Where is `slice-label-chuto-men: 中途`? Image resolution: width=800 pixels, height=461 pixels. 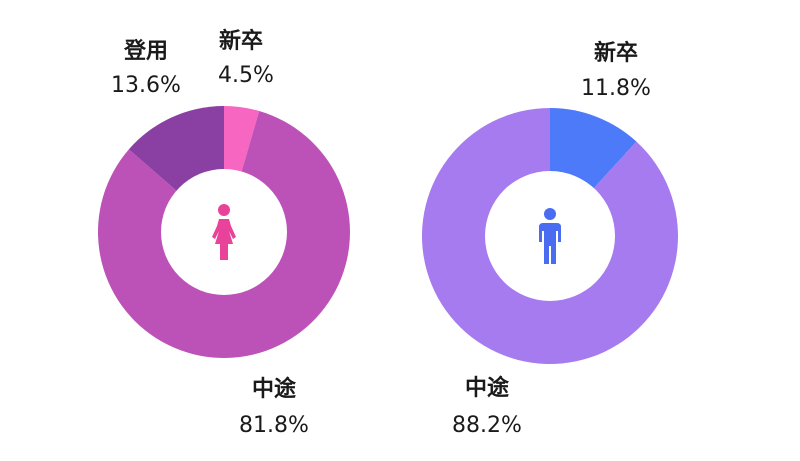 slice-label-chuto-men: 中途 is located at coordinates (487, 388).